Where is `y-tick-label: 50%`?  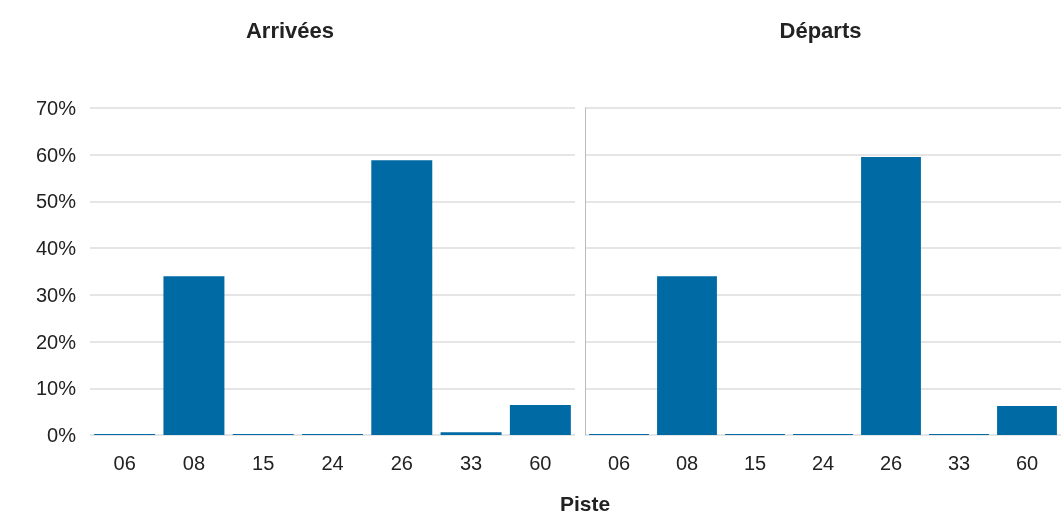
y-tick-label: 50% is located at coordinates (56, 201).